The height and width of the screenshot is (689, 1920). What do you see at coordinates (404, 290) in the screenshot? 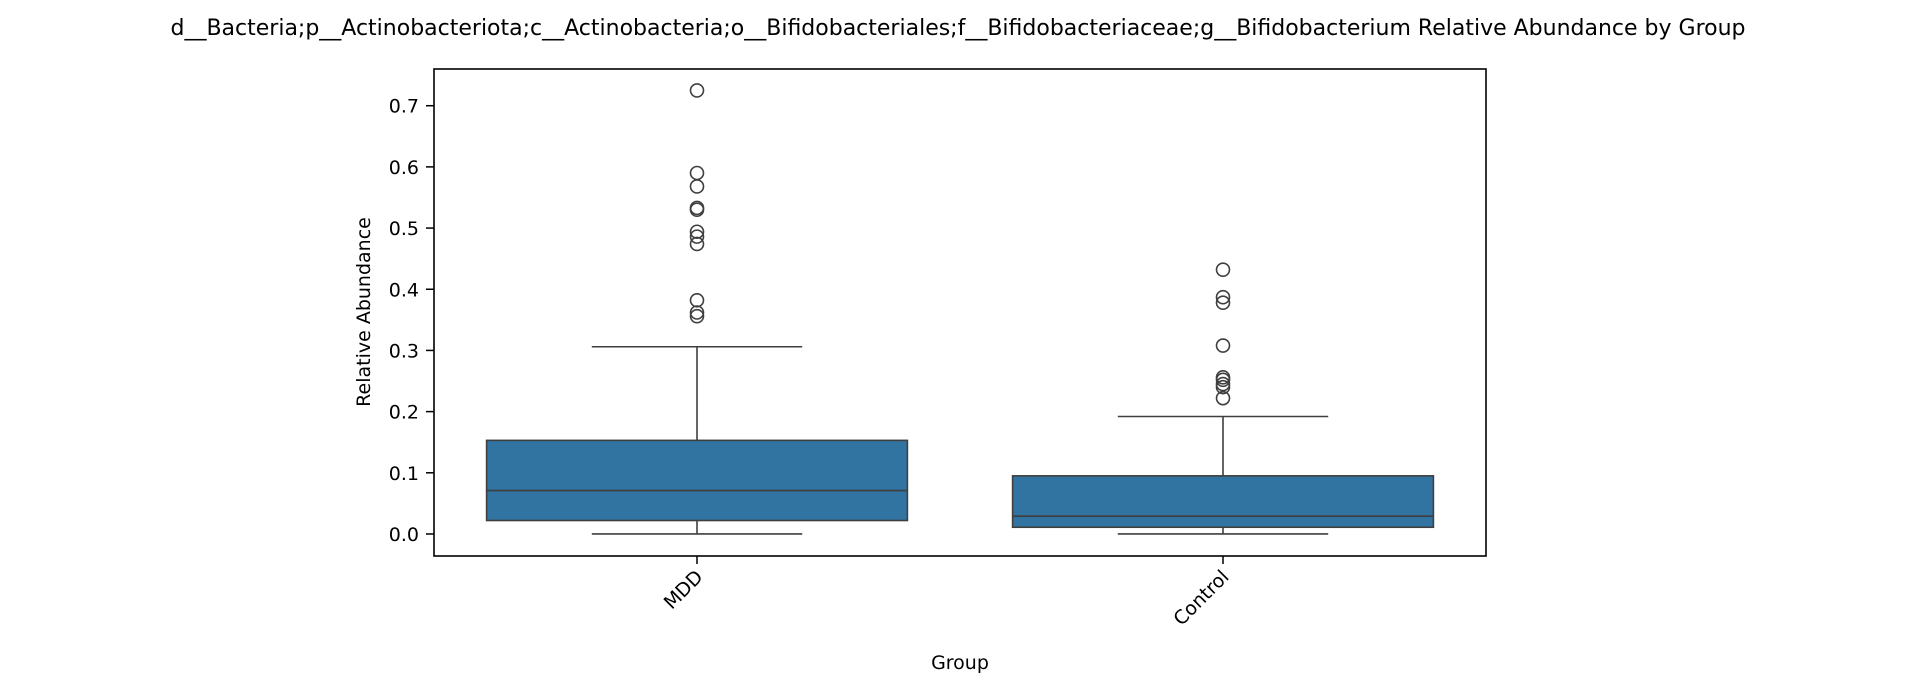
I see `y-tick-label: 0.4` at bounding box center [404, 290].